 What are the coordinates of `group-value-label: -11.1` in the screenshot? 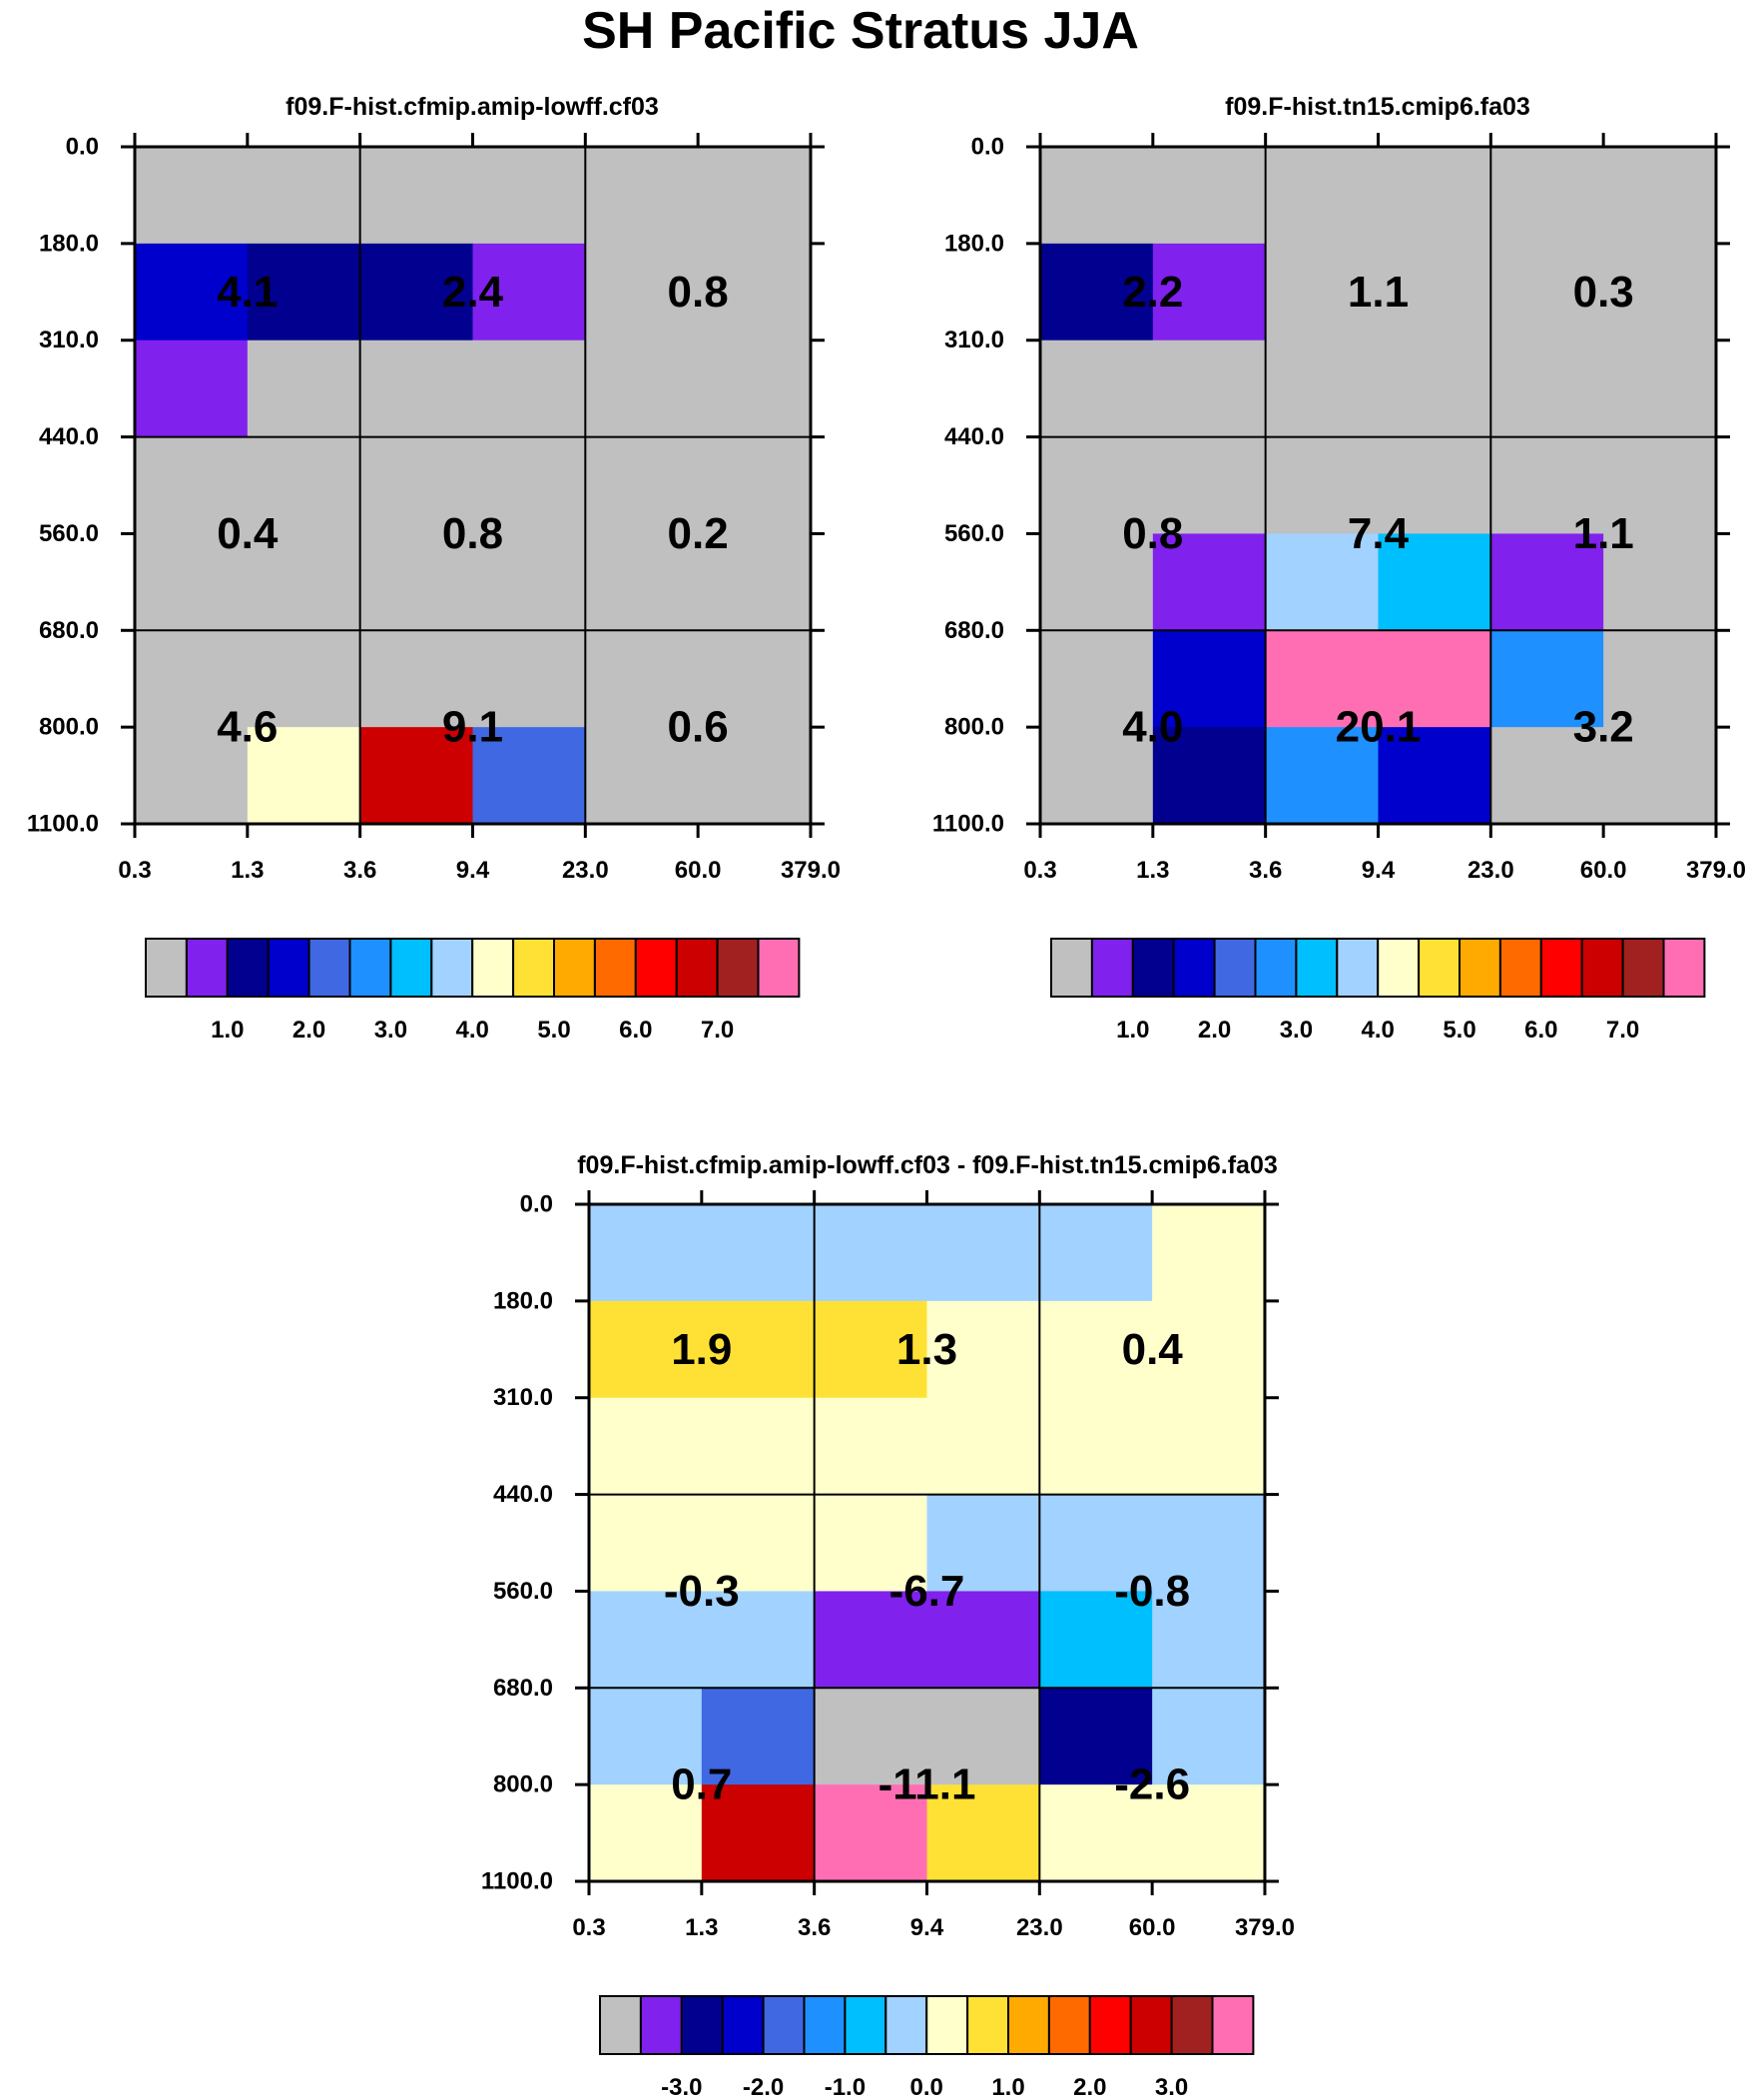 It's located at (927, 1784).